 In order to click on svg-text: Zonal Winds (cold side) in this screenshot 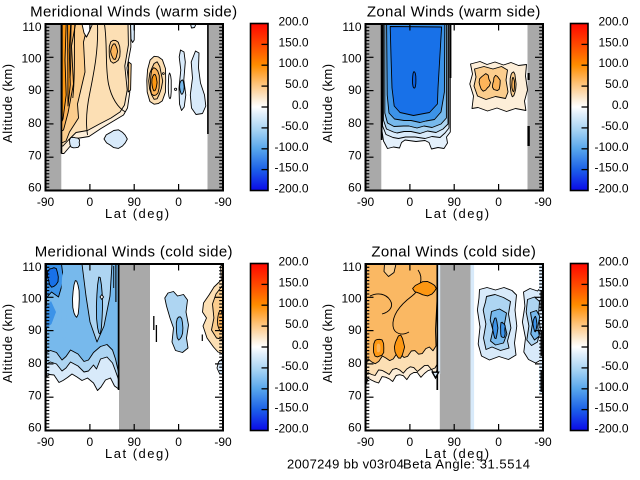, I will do `click(453, 252)`.